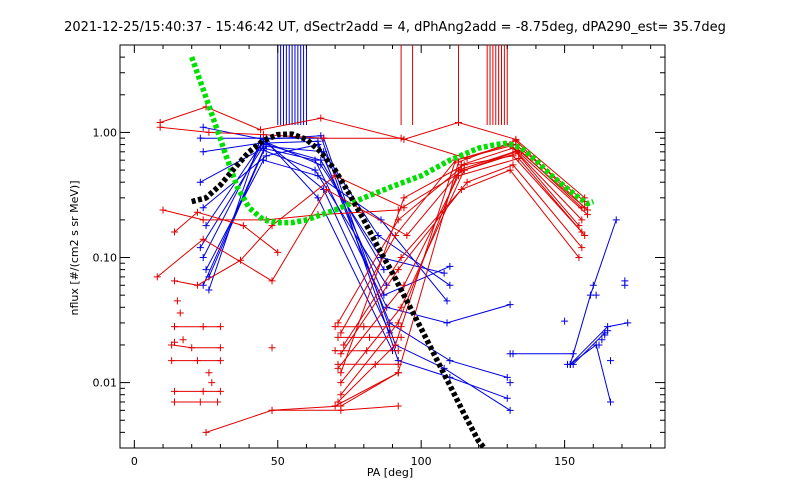 The width and height of the screenshot is (800, 500). Describe the element at coordinates (105, 132) in the screenshot. I see `y-tick-label: 1.00` at that location.